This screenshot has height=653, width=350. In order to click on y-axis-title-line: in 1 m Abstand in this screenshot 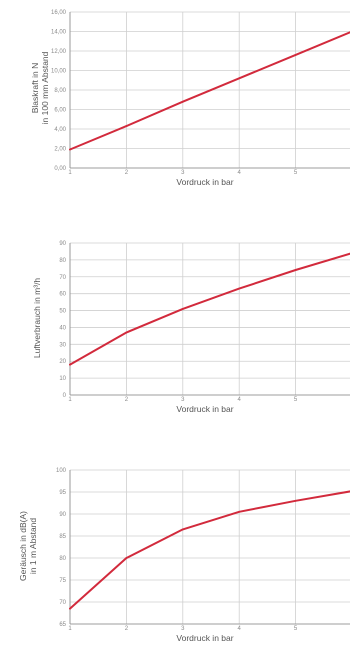, I will do `click(33, 546)`.